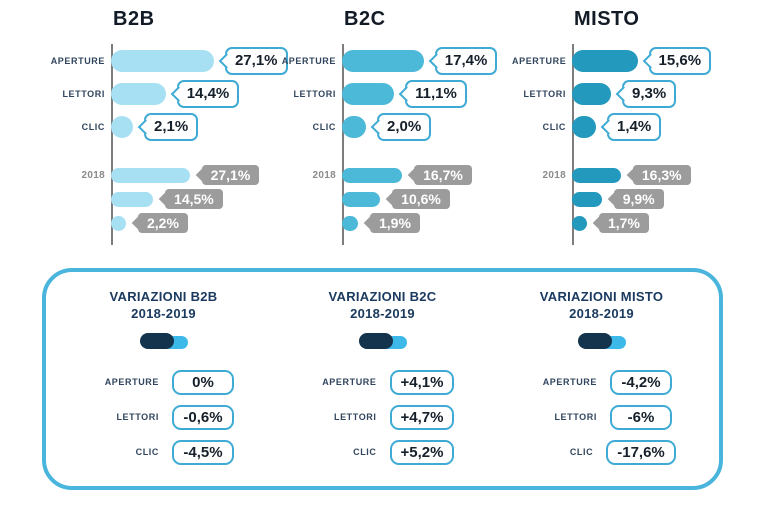 This screenshot has width=768, height=509. I want to click on variation-row-clic: CLIC -4,5%, so click(163, 452).